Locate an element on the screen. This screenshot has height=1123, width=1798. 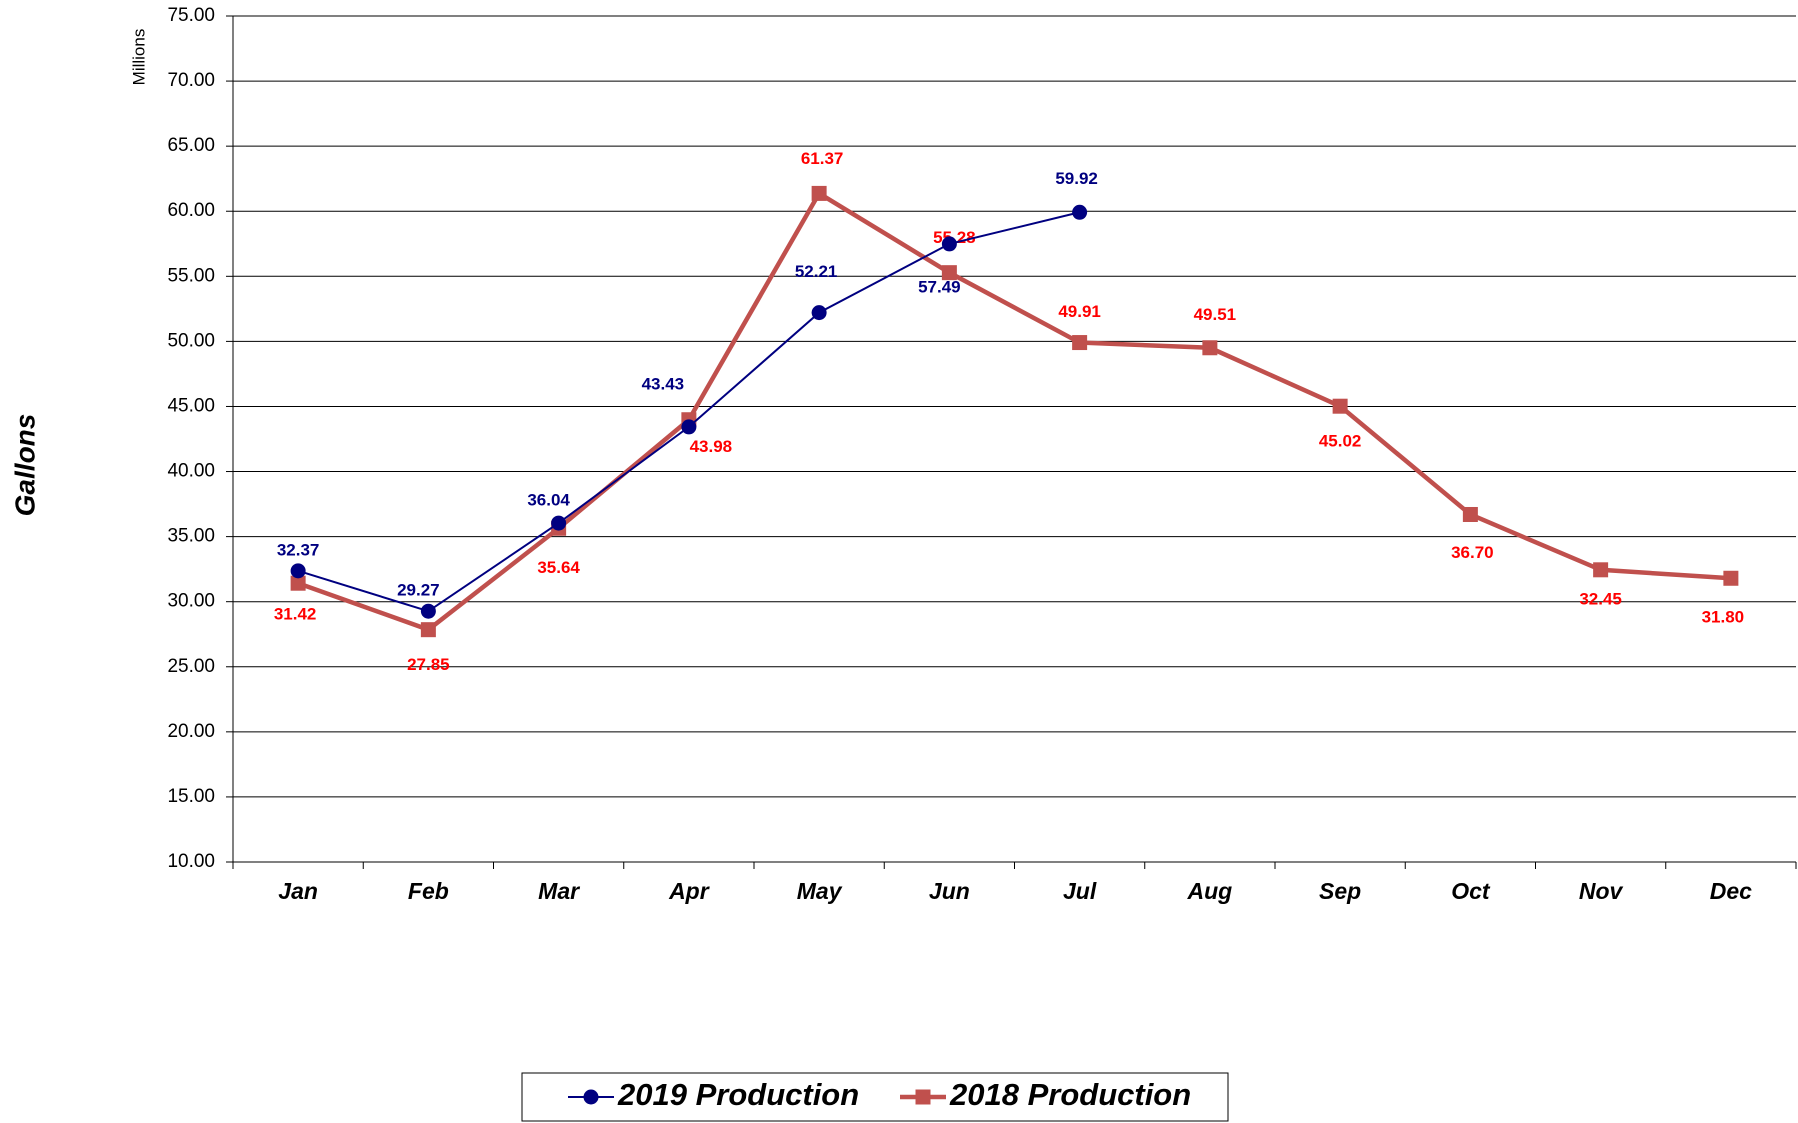
y-tick-label: 40.00 is located at coordinates (191, 471).